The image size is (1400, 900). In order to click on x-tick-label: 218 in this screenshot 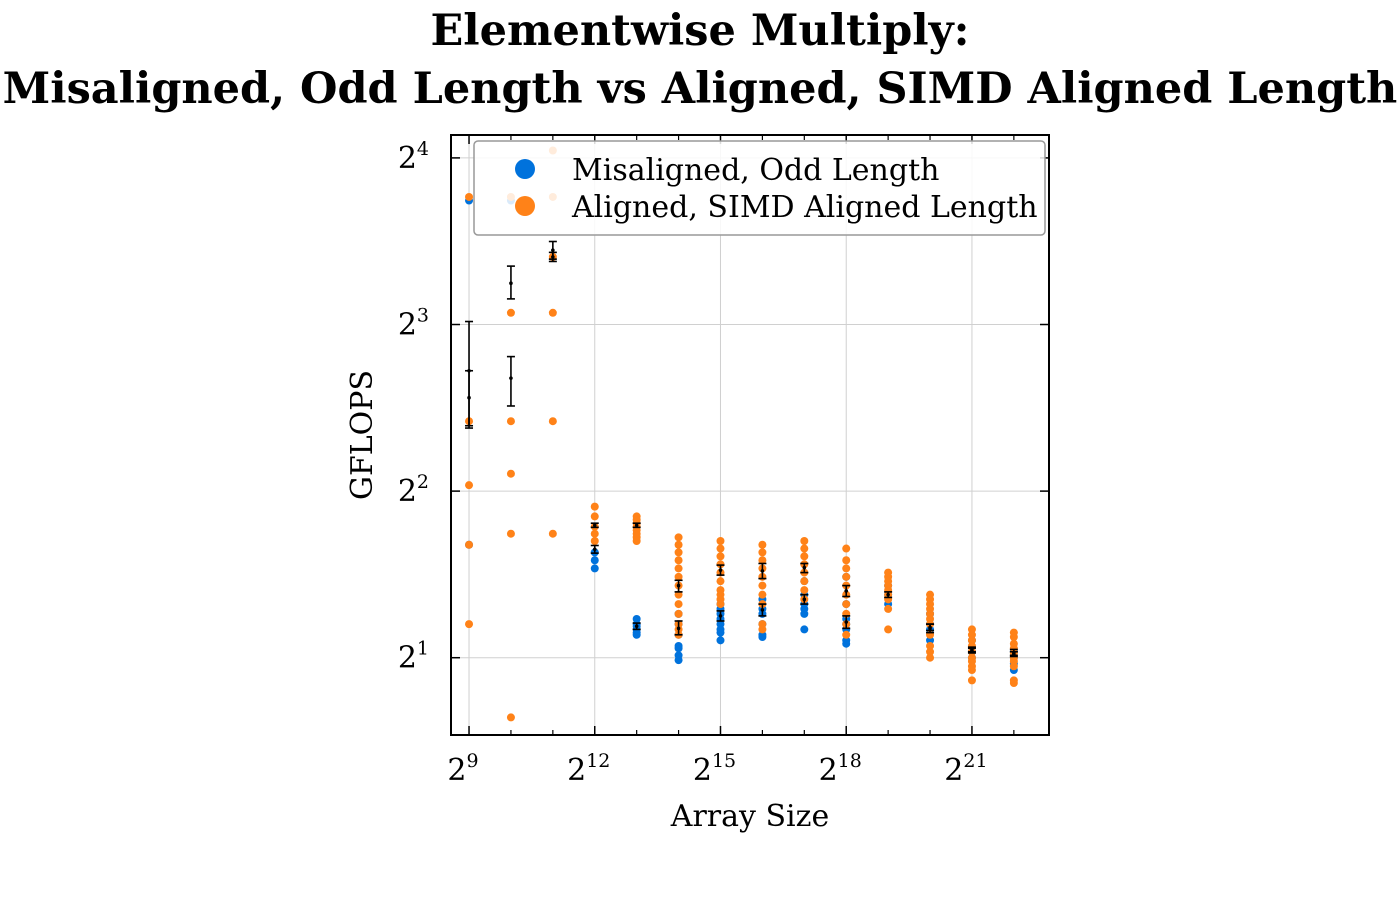, I will do `click(840, 769)`.